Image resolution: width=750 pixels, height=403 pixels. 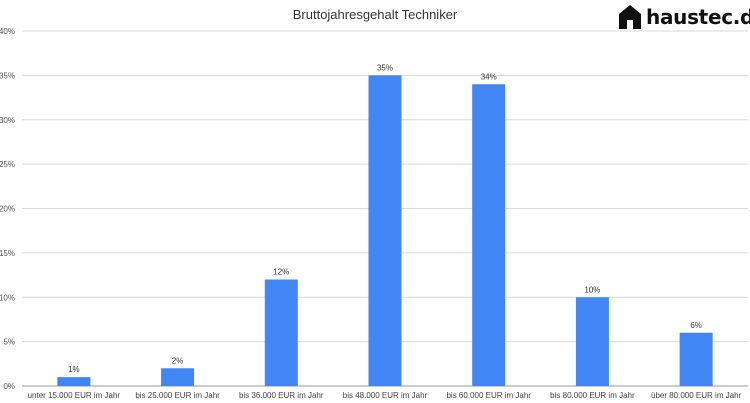 What do you see at coordinates (281, 272) in the screenshot?
I see `data-label: 12%` at bounding box center [281, 272].